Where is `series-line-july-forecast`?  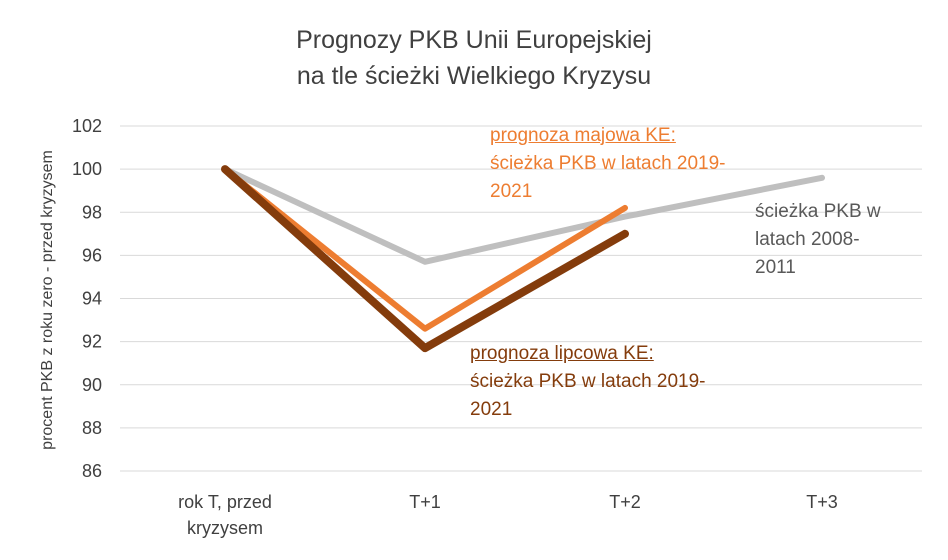 series-line-july-forecast is located at coordinates (425, 259).